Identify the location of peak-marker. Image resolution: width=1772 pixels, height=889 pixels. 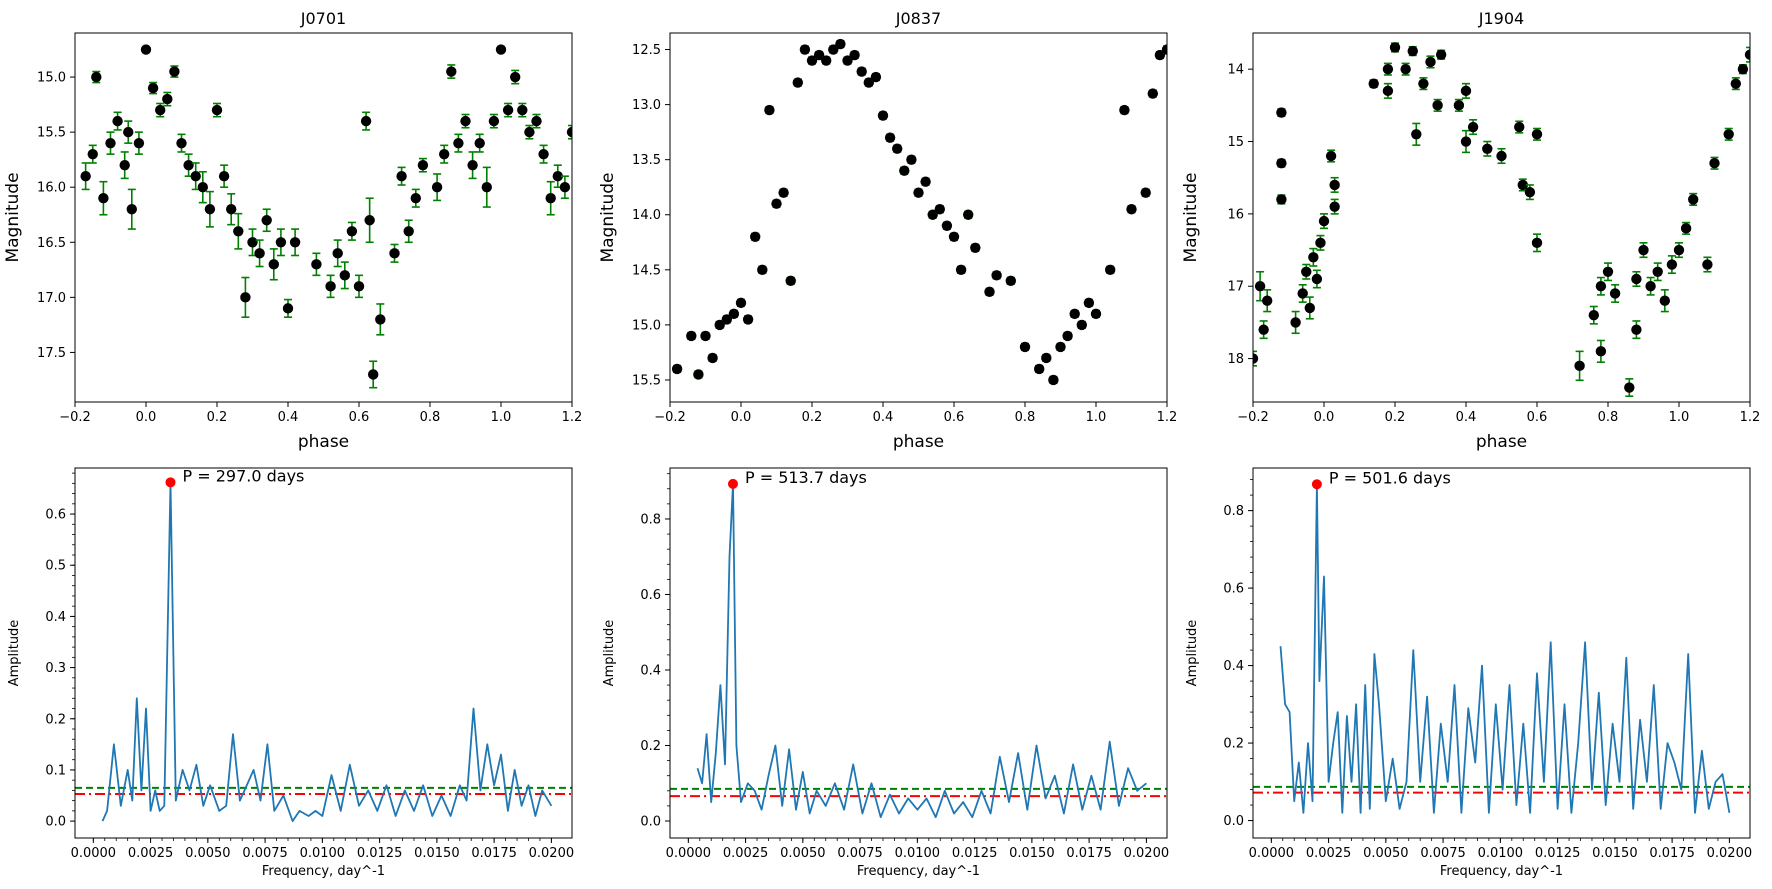
(732, 483).